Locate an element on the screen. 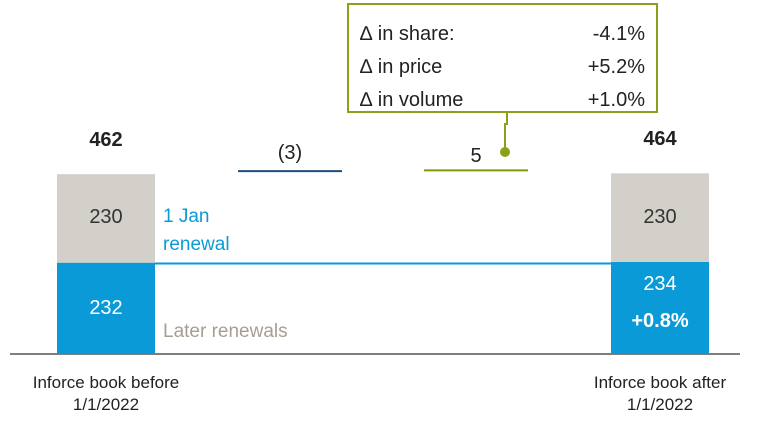 This screenshot has height=425, width=759. change-label: +0.8% is located at coordinates (660, 320).